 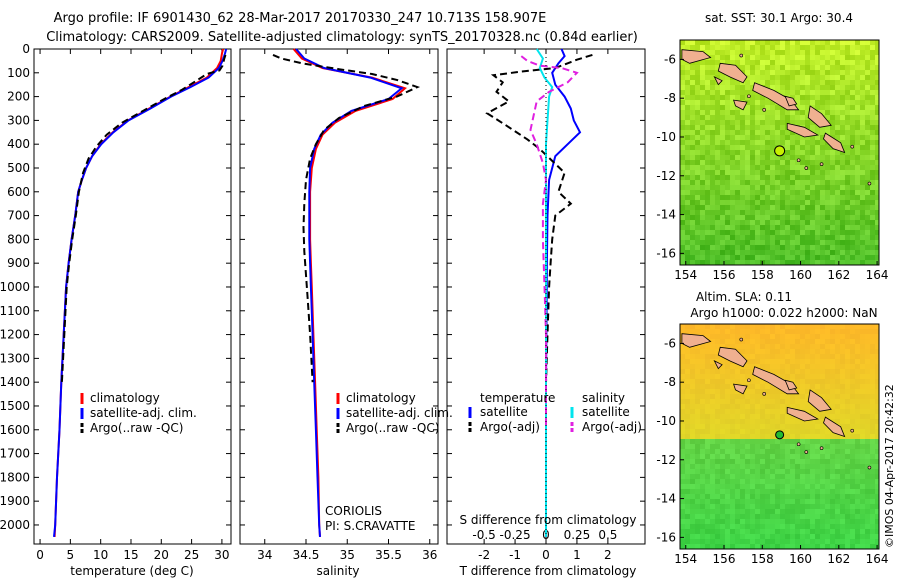 What do you see at coordinates (666, 253) in the screenshot?
I see `y-tick-label: -16` at bounding box center [666, 253].